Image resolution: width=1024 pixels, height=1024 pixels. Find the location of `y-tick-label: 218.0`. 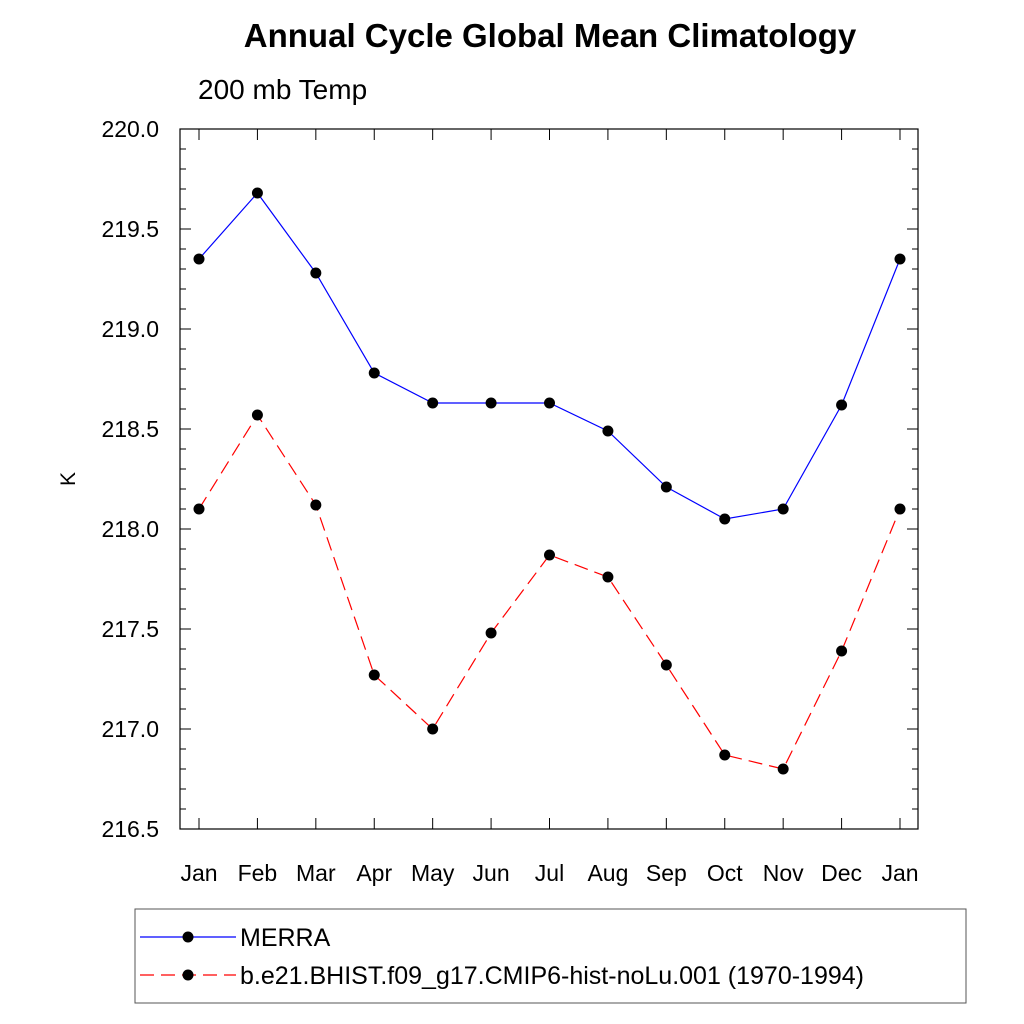

y-tick-label: 218.0 is located at coordinates (130, 529).